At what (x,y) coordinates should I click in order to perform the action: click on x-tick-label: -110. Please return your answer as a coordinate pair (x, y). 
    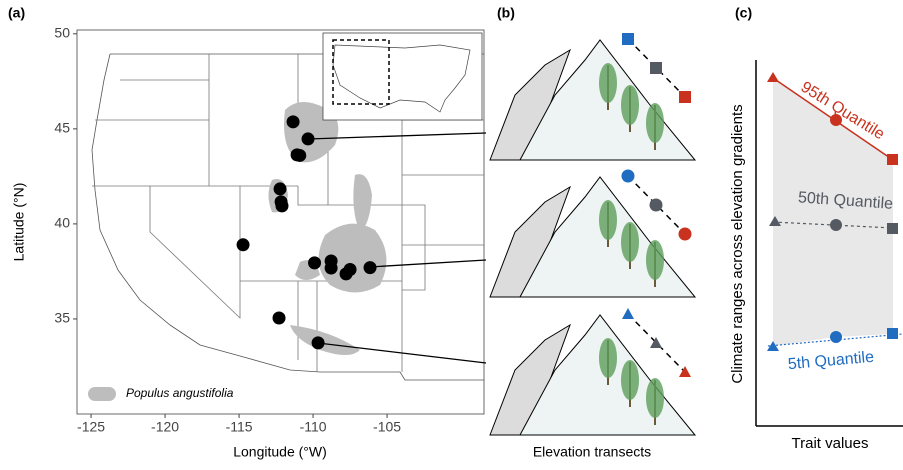
    Looking at the image, I should click on (313, 427).